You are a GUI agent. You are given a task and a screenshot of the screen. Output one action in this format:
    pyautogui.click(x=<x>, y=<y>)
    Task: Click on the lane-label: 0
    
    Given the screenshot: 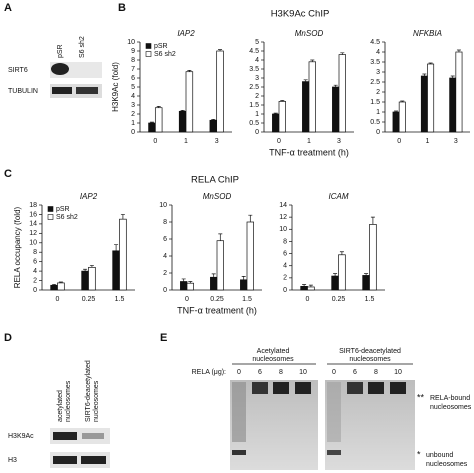 What is the action you would take?
    pyautogui.click(x=239, y=372)
    